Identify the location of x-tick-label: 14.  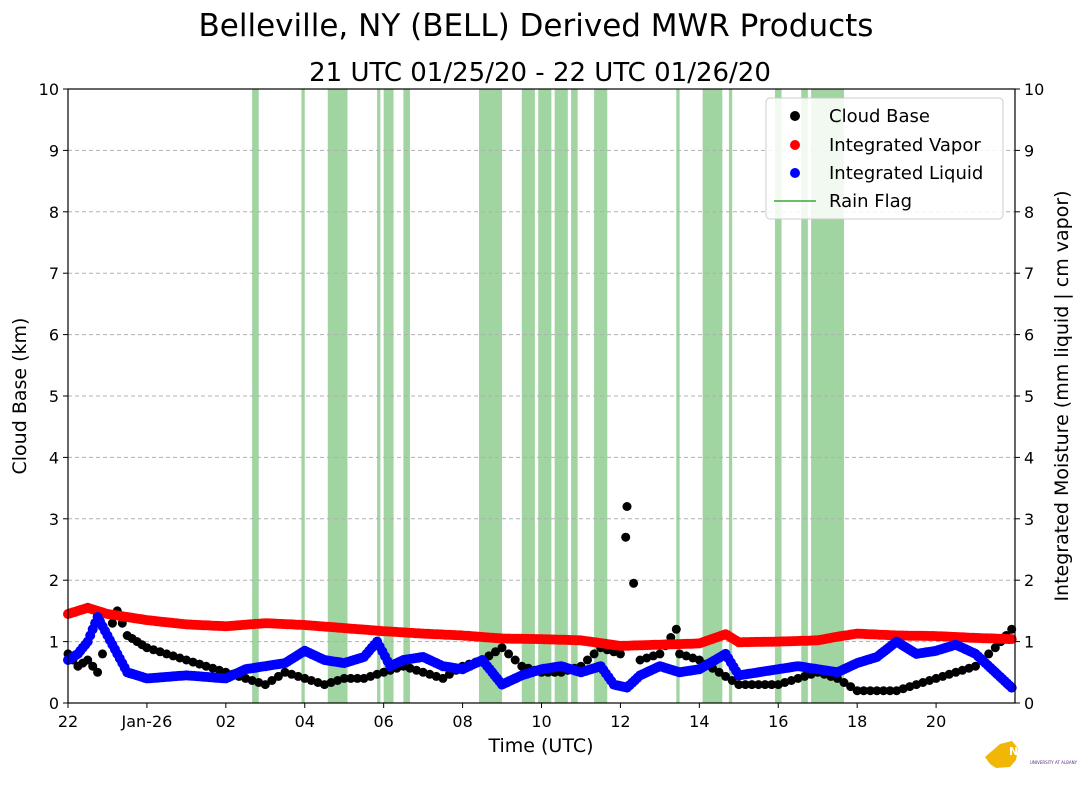
(699, 721).